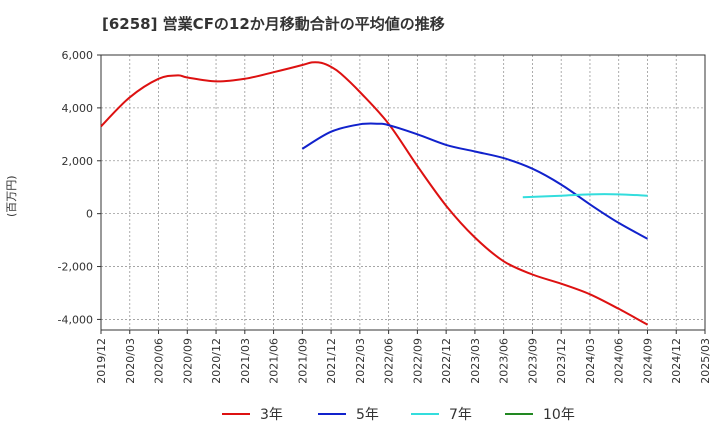 The height and width of the screenshot is (440, 720). What do you see at coordinates (130, 361) in the screenshot?
I see `x-tick-label: 2020/03` at bounding box center [130, 361].